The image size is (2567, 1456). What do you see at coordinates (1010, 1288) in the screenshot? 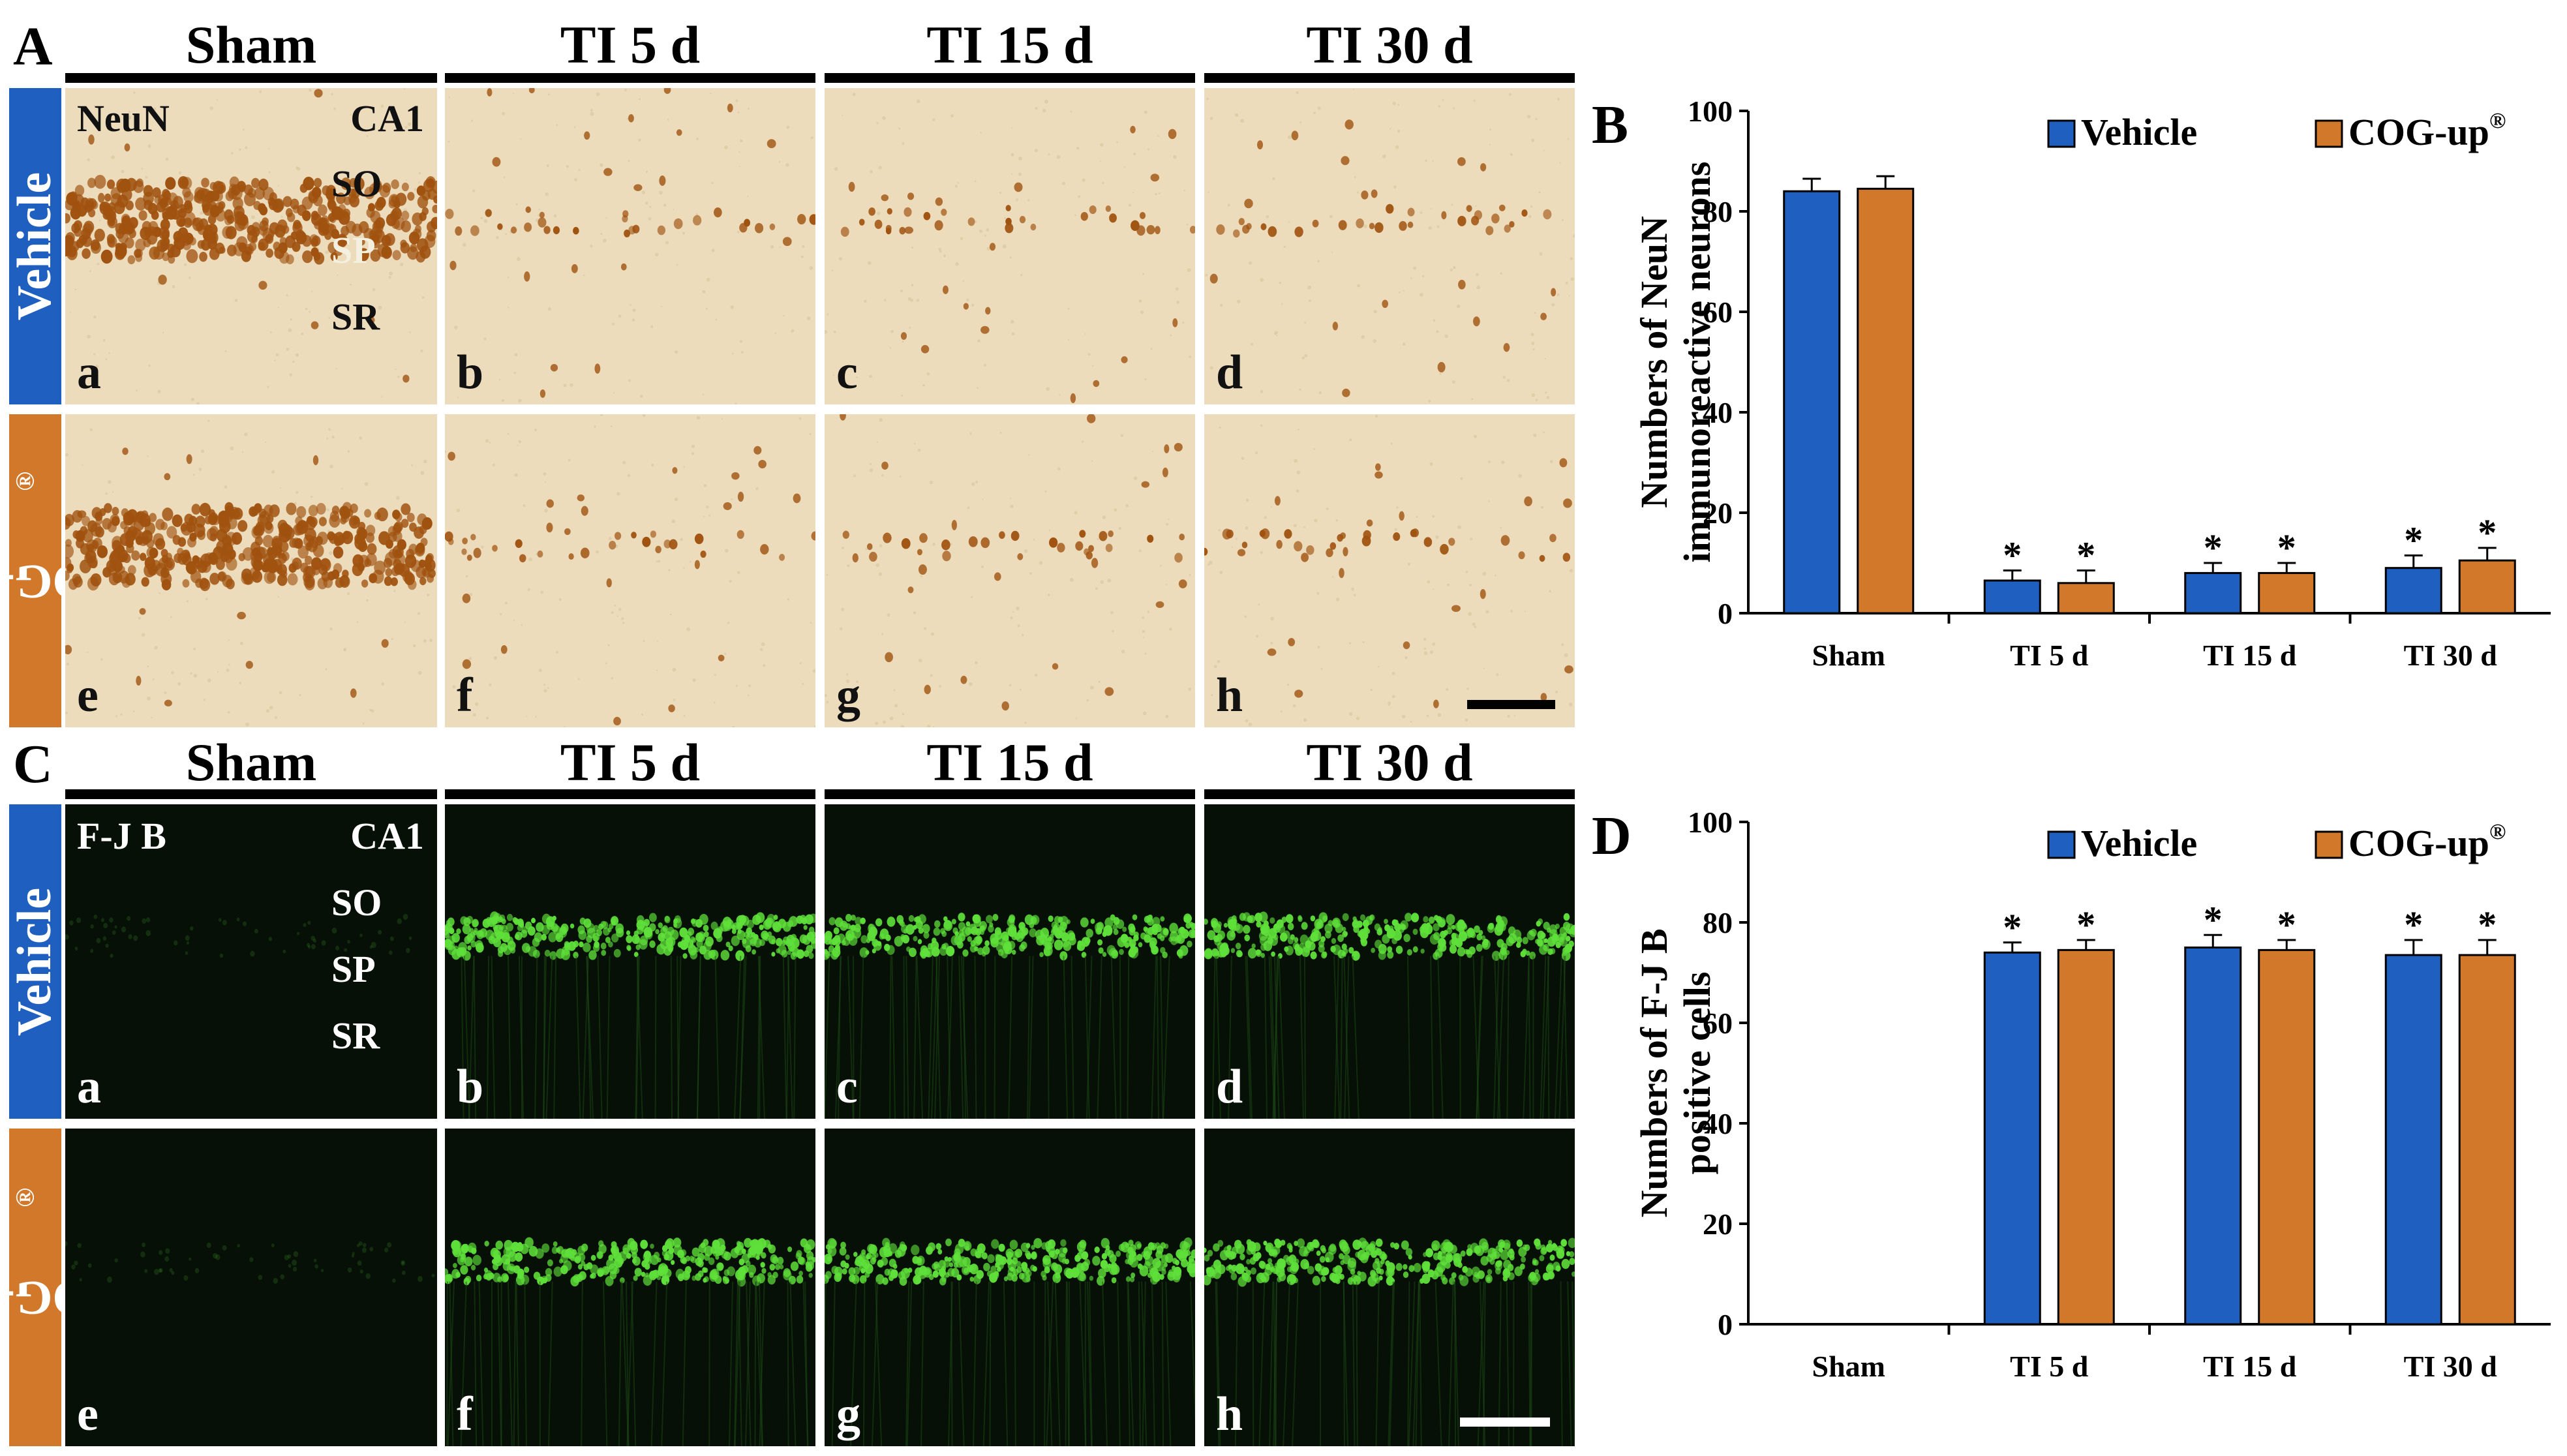
I see `fjb-micrograph-cog-ti15: g` at bounding box center [1010, 1288].